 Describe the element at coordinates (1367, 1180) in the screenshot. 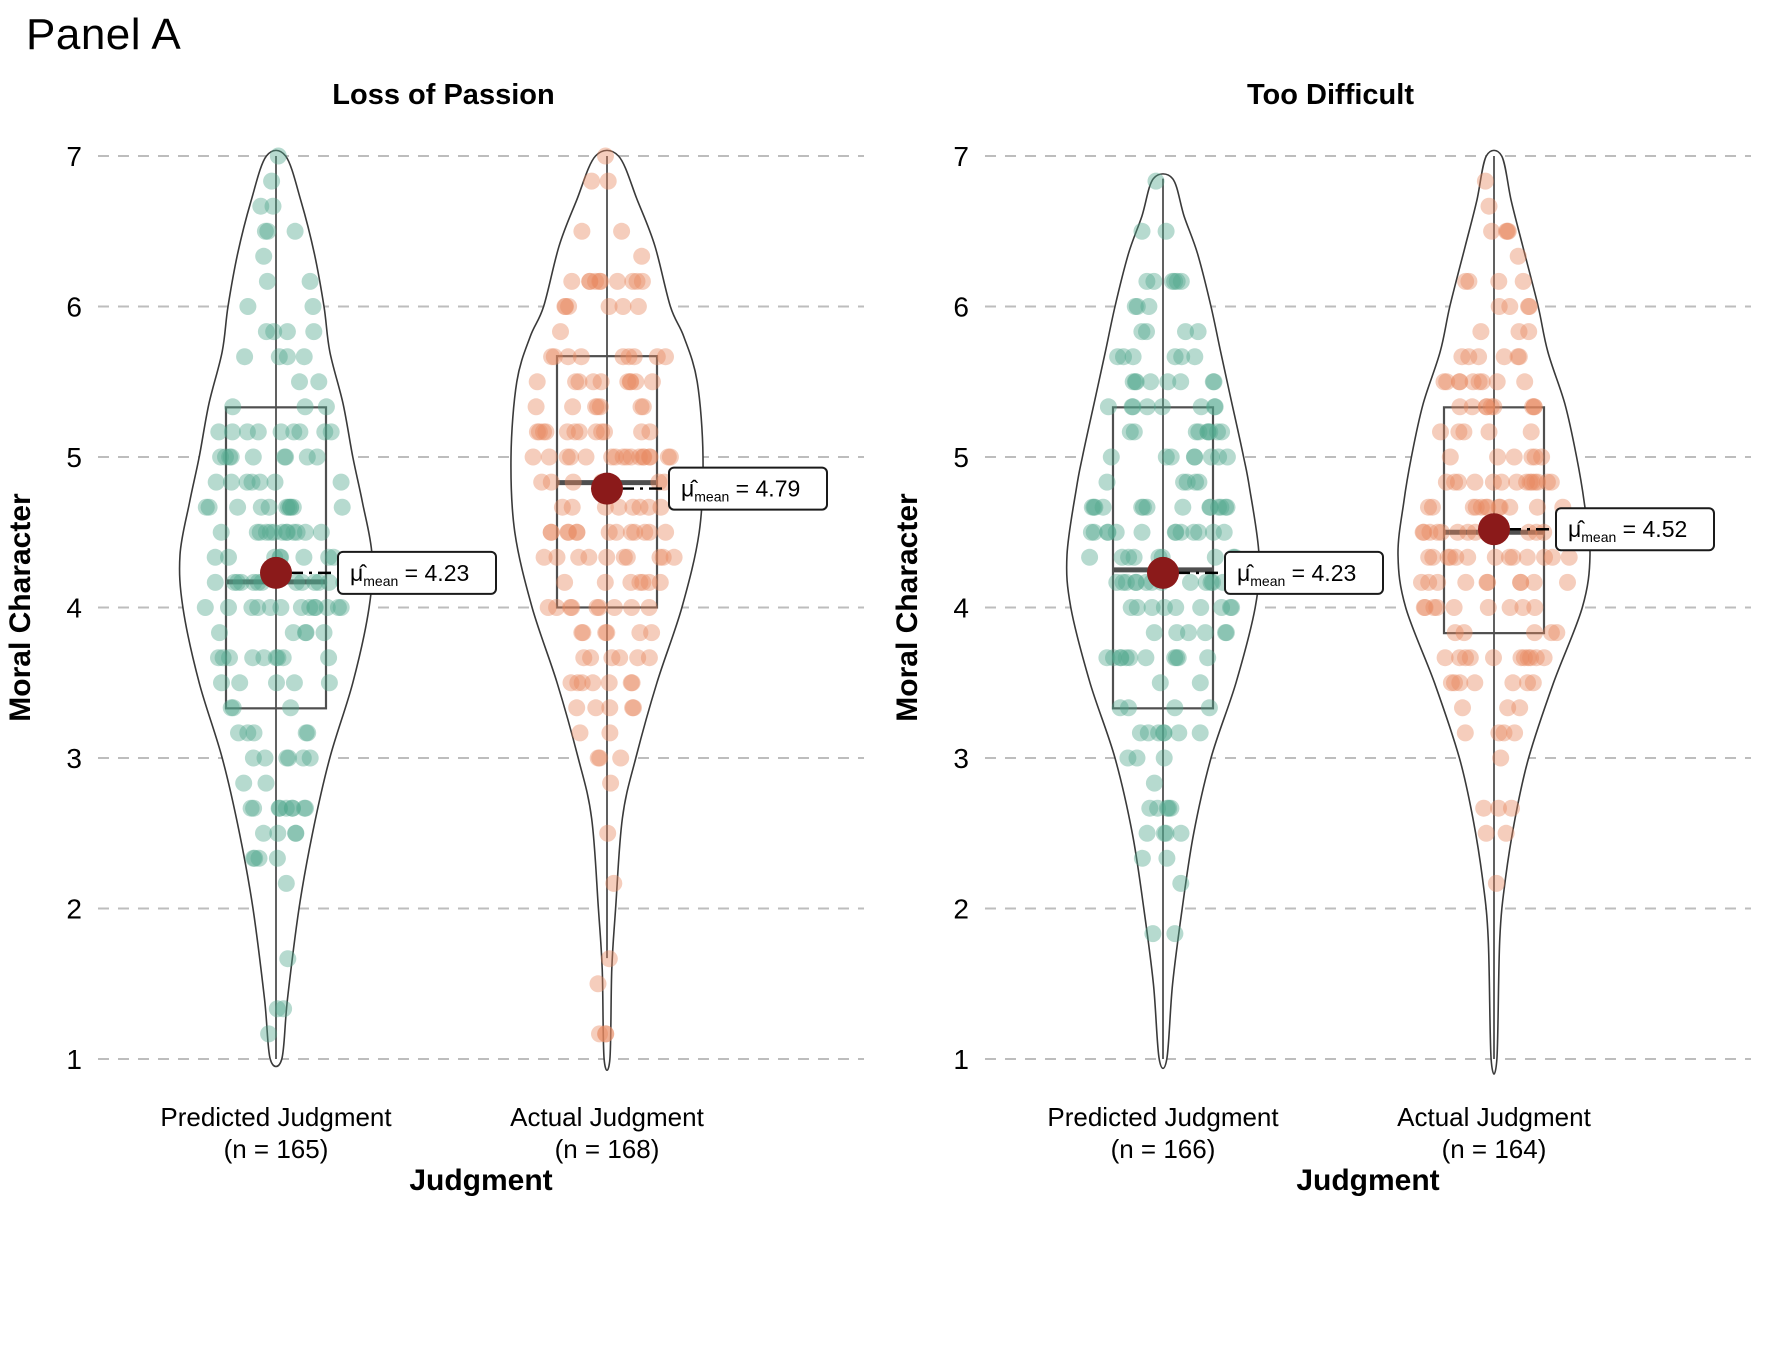

I see `x-axis-title: Judgment` at that location.